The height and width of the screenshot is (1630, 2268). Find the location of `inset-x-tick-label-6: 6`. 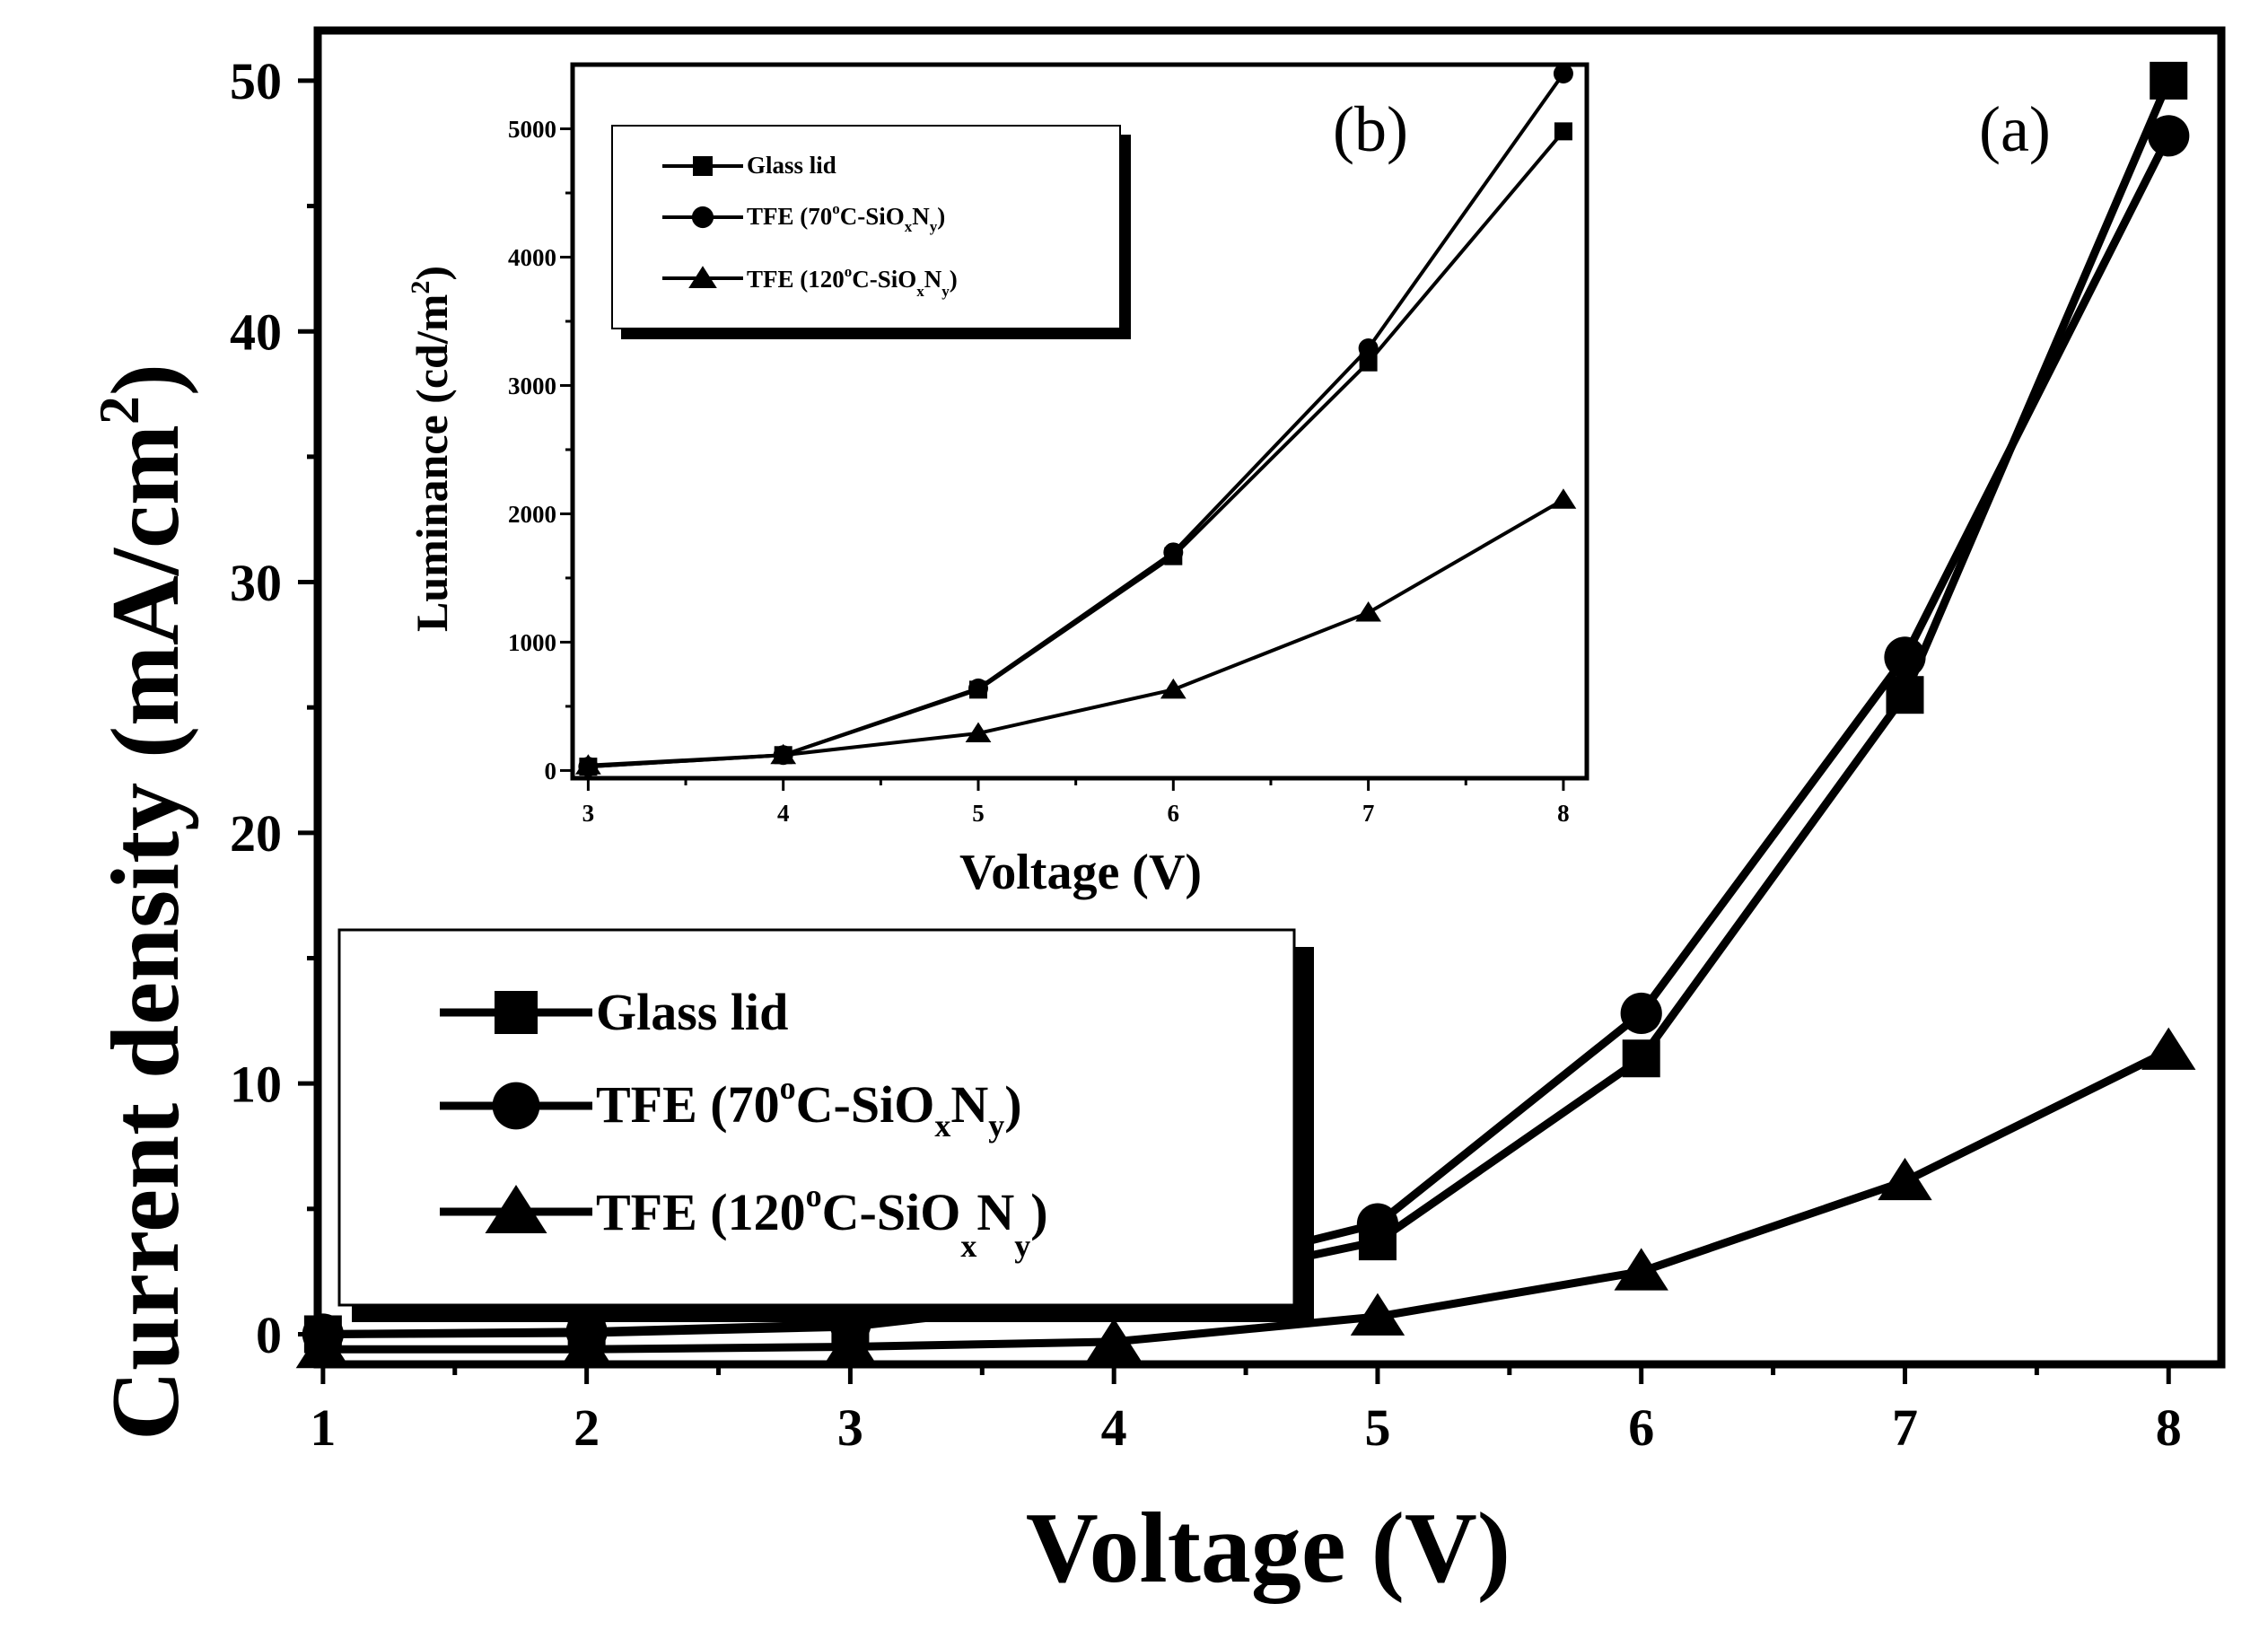

inset-x-tick-label-6: 6 is located at coordinates (1174, 813).